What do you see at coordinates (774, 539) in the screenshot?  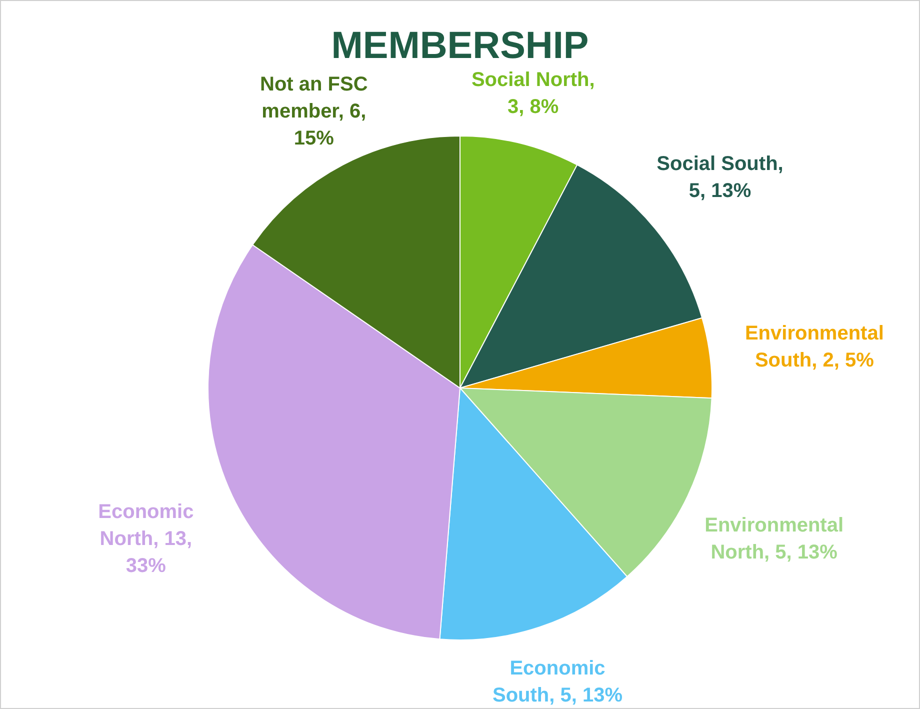 I see `slice-label: Environmental North, 5, 13%` at bounding box center [774, 539].